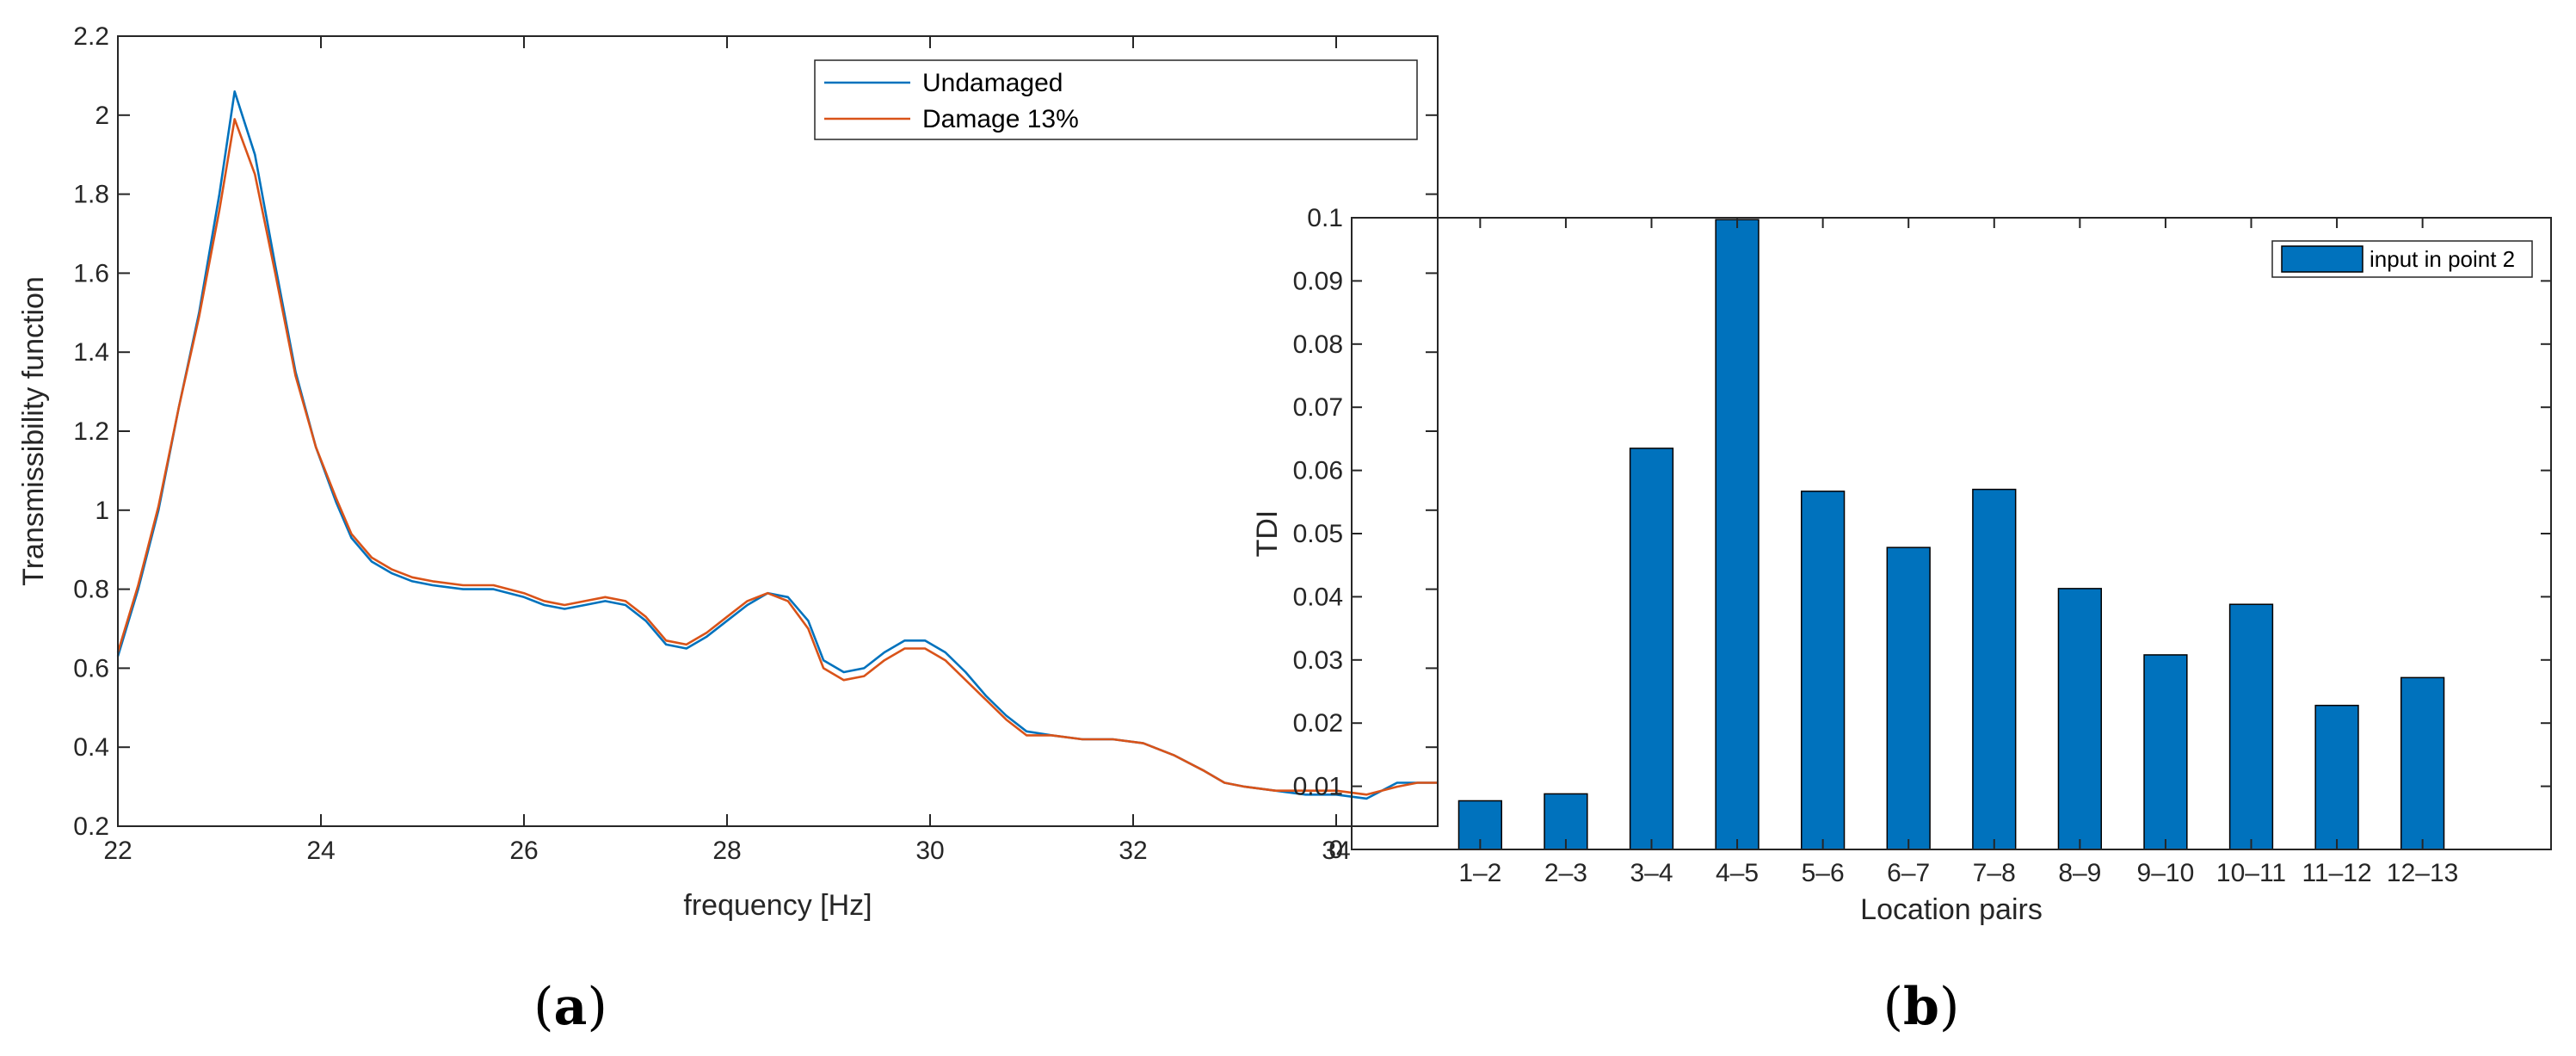 The width and height of the screenshot is (2576, 1056). I want to click on legend-swatch, so click(2322, 259).